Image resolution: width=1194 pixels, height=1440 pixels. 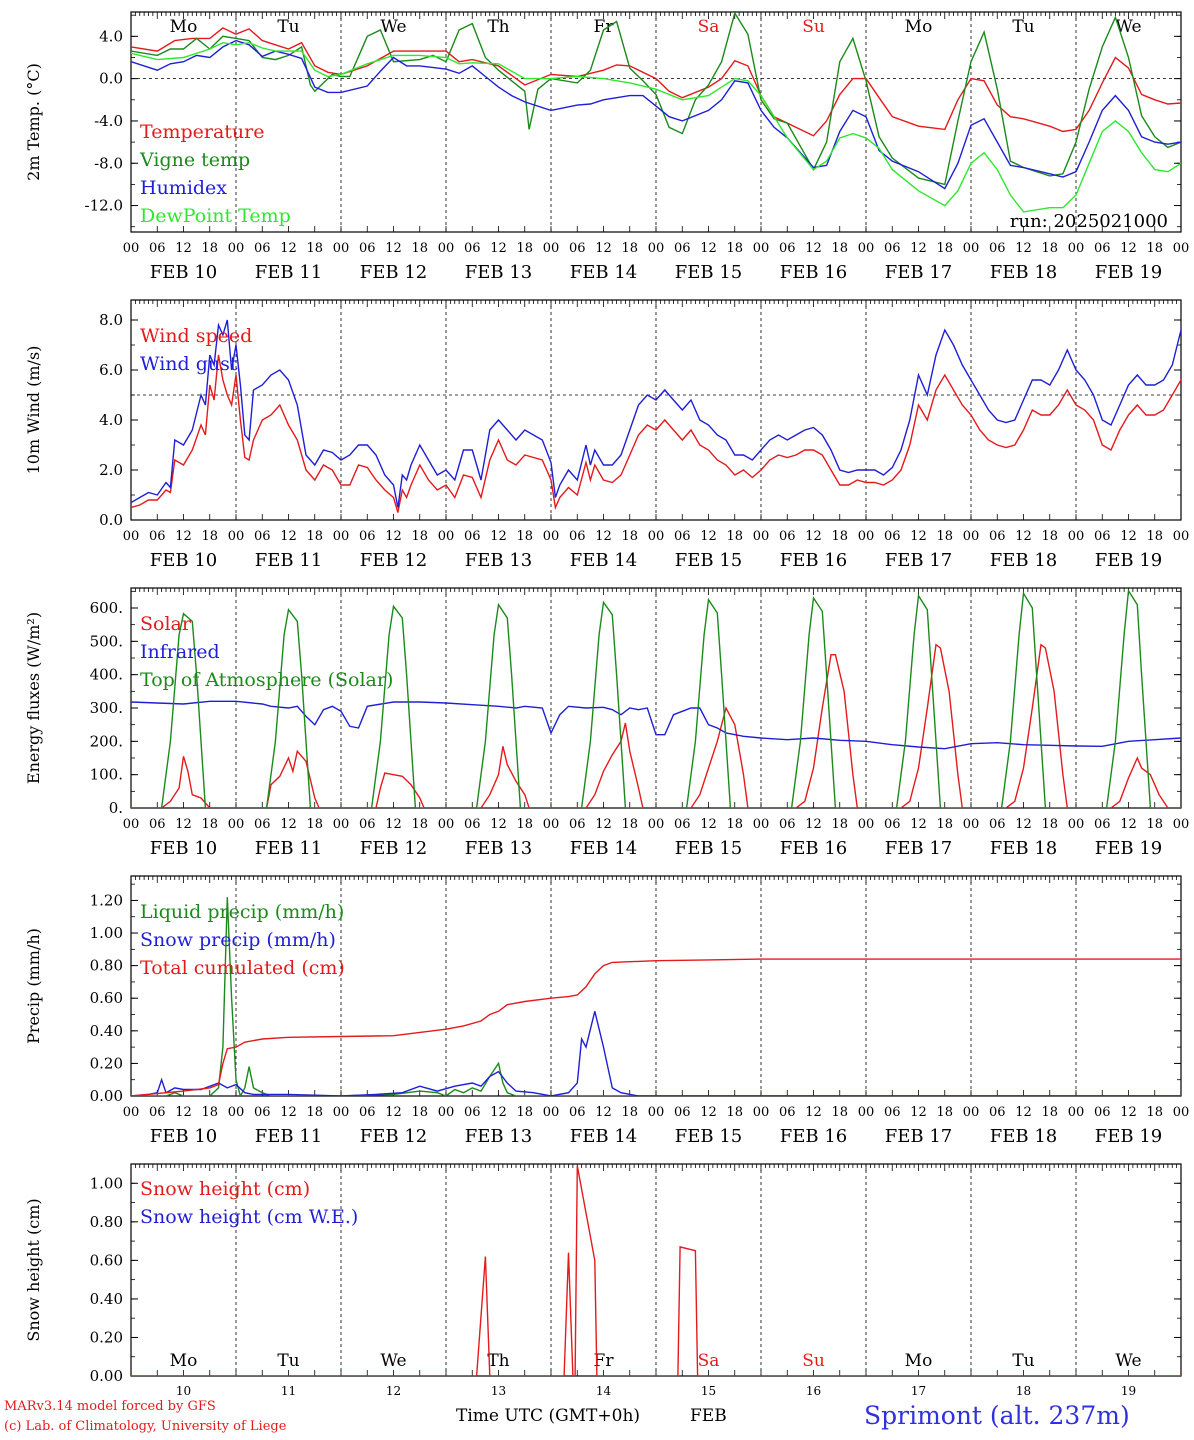 I want to click on day-label: Fr, so click(x=604, y=1361).